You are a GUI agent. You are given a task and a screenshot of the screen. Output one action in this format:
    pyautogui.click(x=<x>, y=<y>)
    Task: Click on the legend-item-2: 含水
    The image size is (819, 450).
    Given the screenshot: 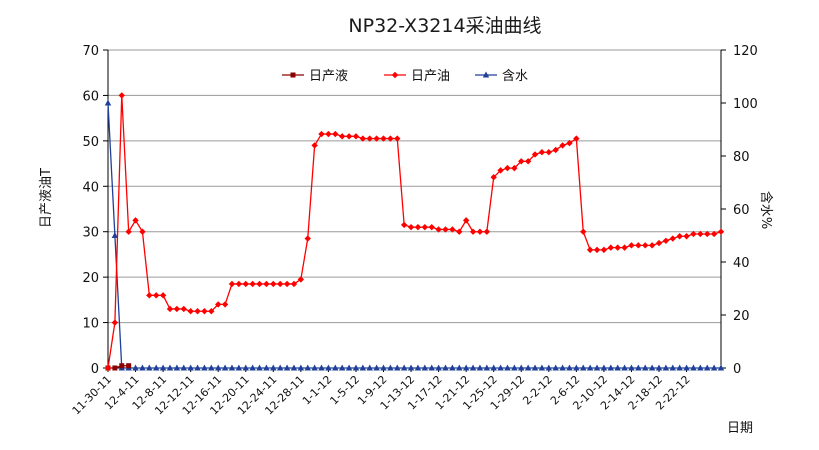 What is the action you would take?
    pyautogui.click(x=501, y=76)
    